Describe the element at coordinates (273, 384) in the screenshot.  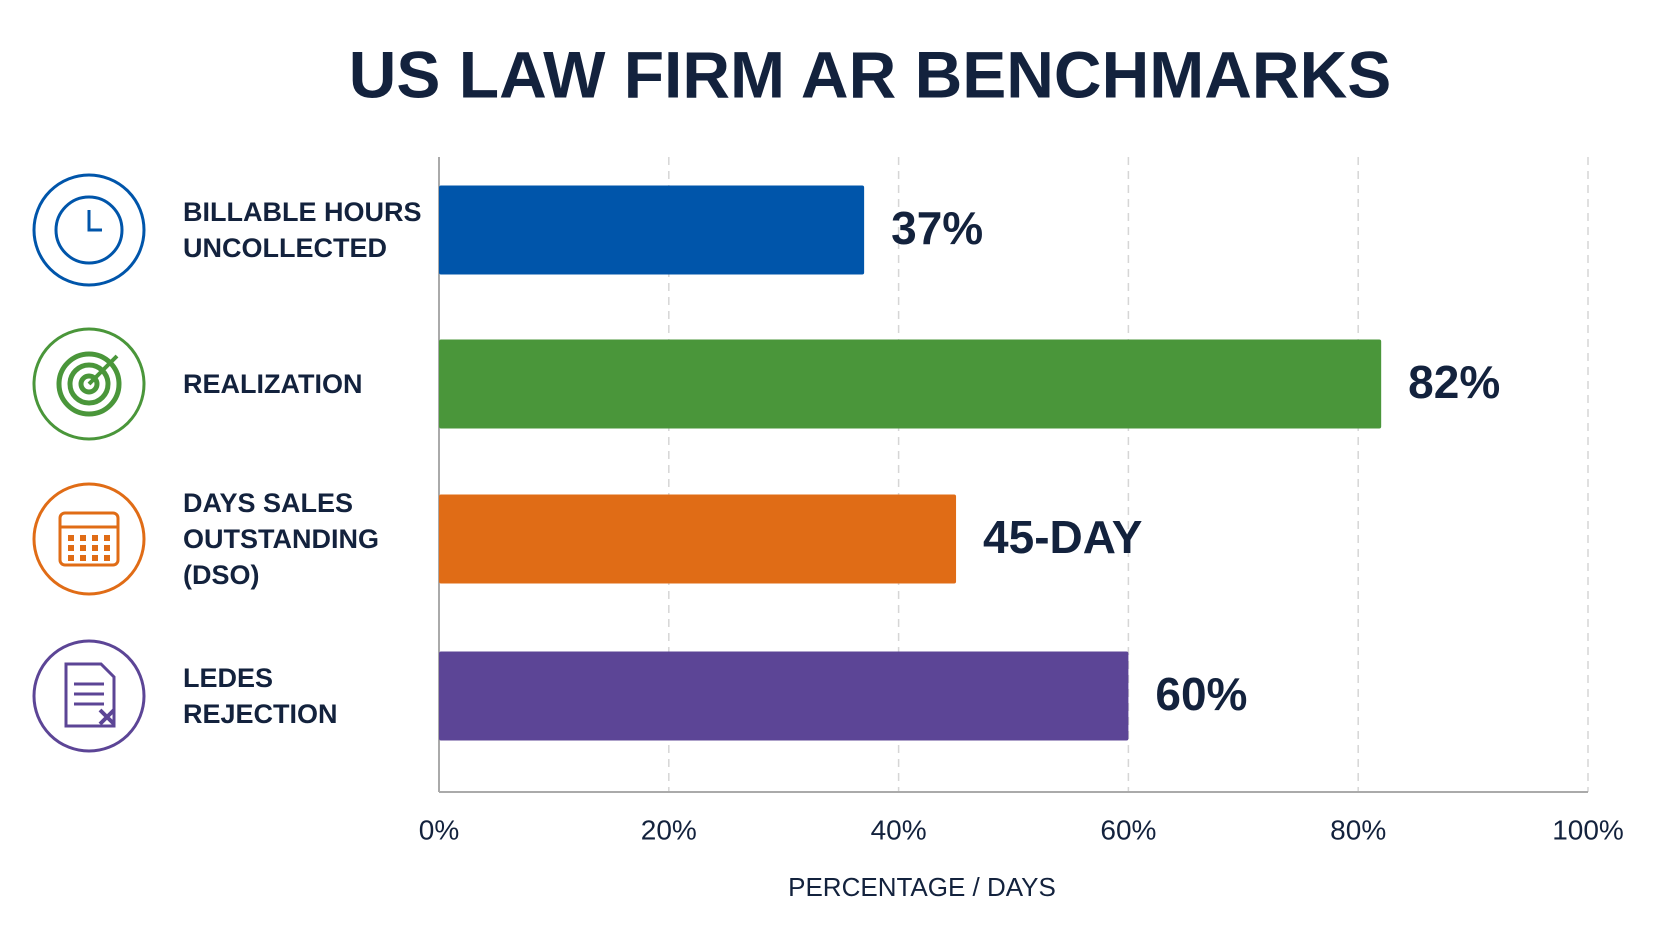
I see `category-label: REALIZATION` at that location.